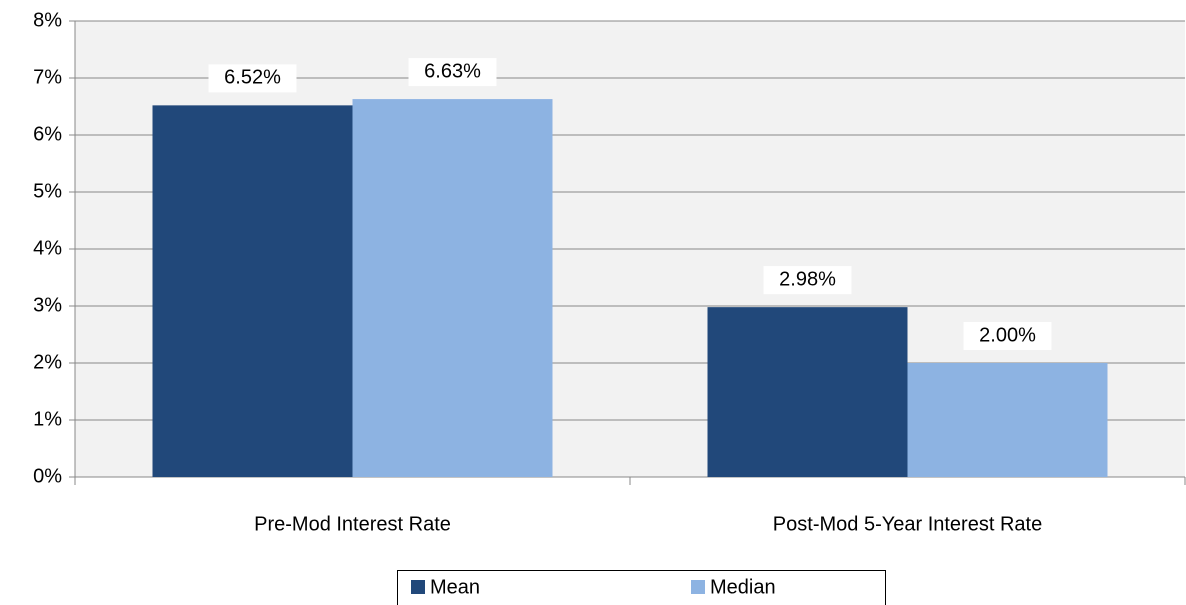 This screenshot has width=1186, height=605. I want to click on x-tick-label: Post-Mod 5-Year Interest Rate, so click(907, 524).